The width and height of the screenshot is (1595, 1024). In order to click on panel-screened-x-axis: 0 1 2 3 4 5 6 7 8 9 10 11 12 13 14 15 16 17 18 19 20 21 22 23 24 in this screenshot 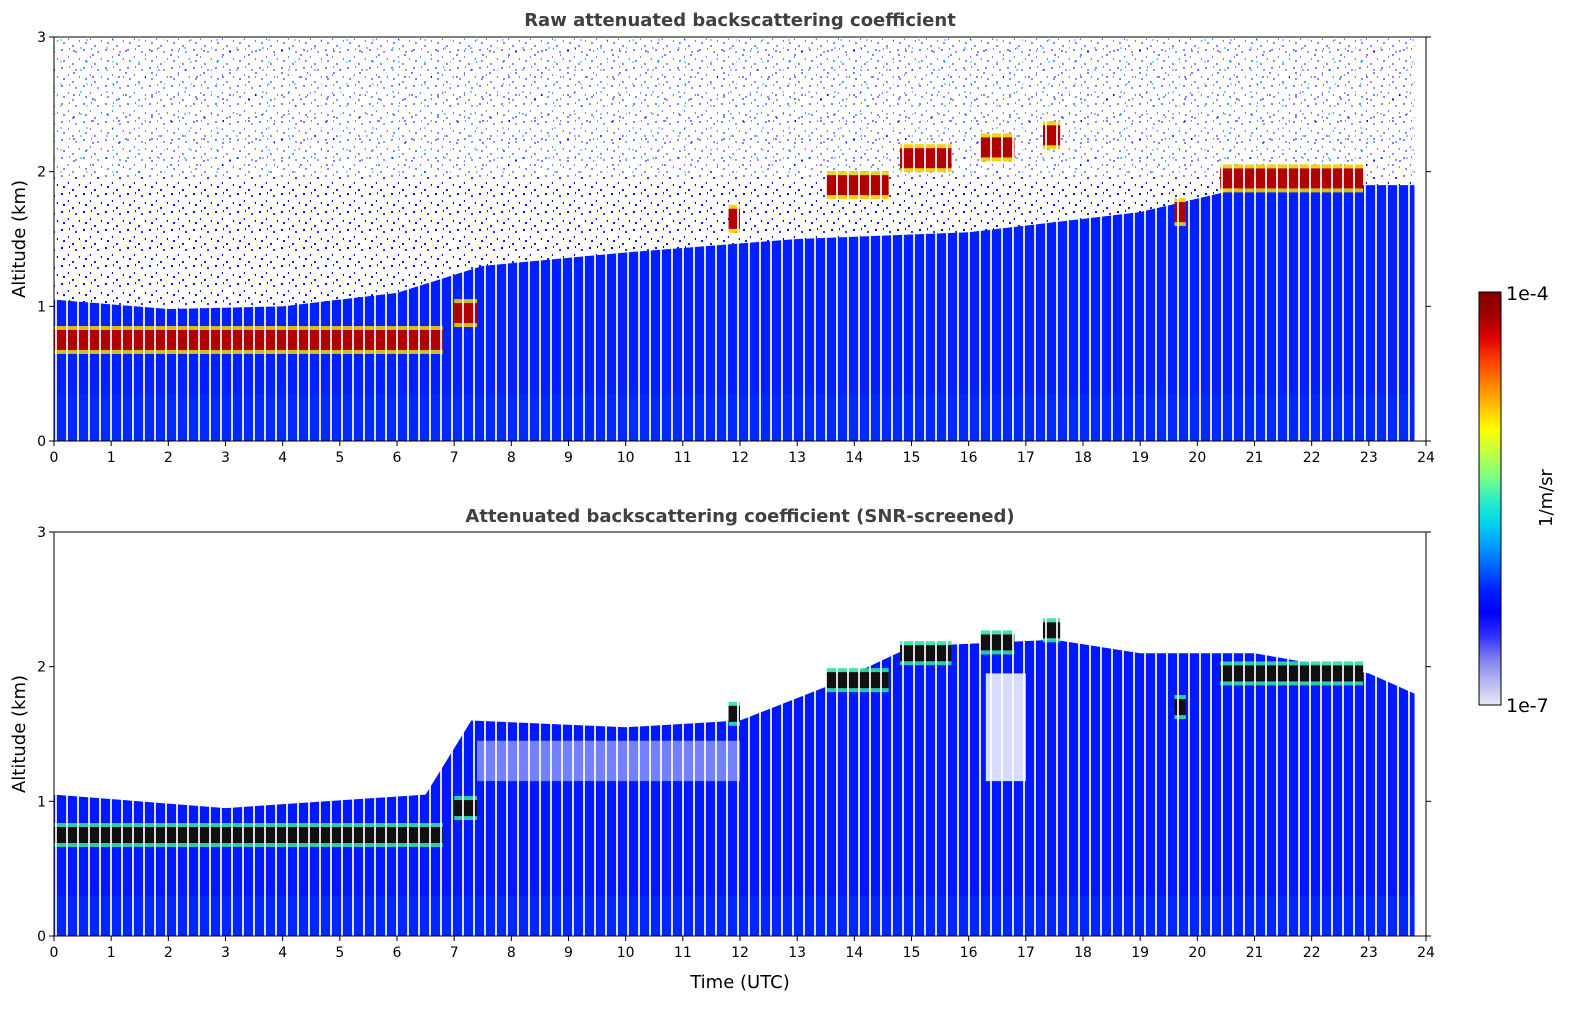, I will do `click(742, 948)`.